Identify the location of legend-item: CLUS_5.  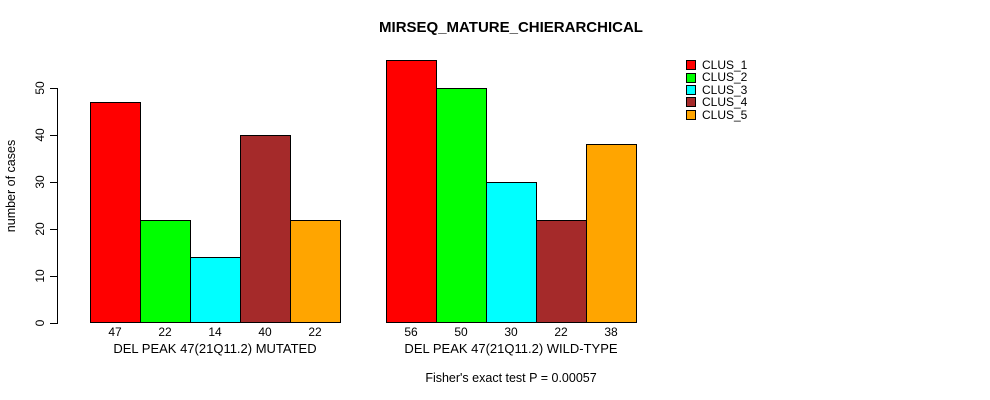
(717, 114).